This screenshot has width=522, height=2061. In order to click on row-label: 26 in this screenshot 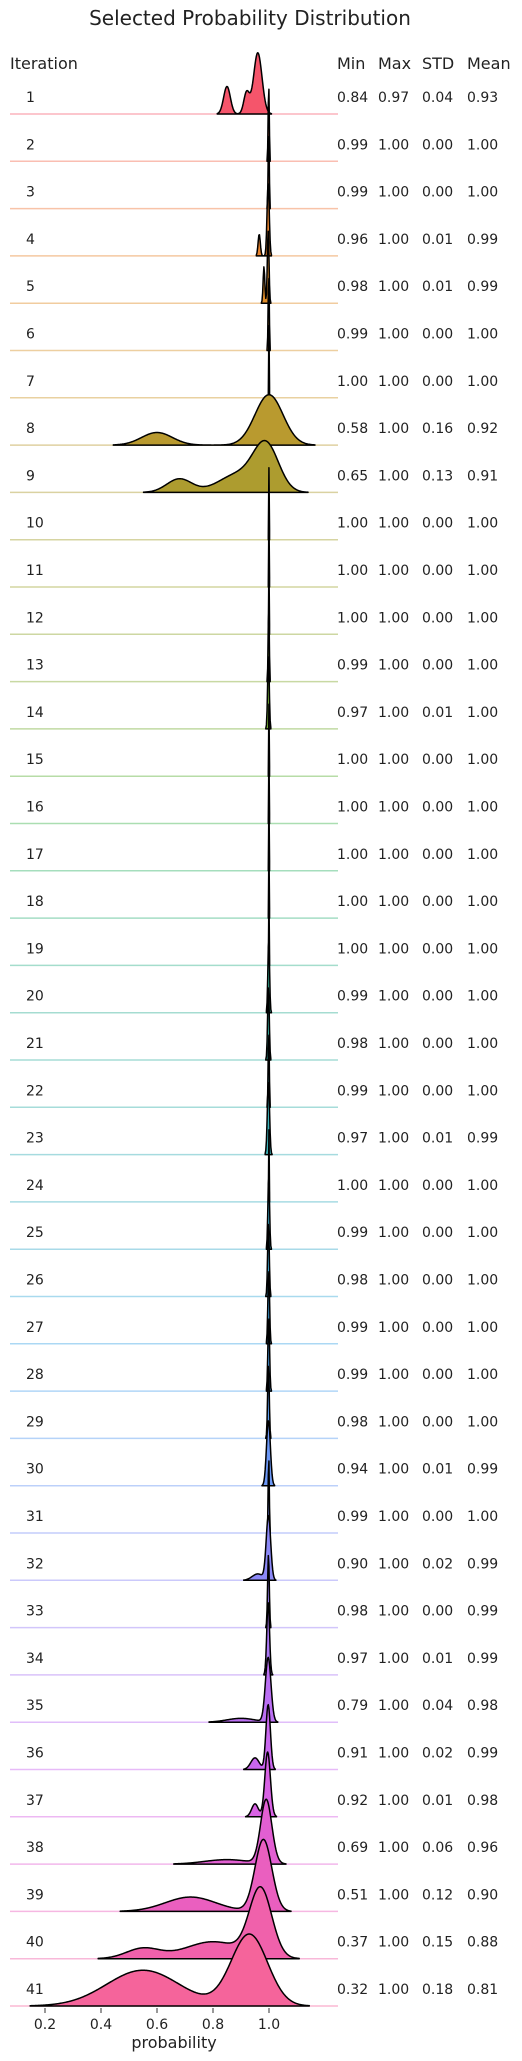, I will do `click(35, 1281)`.